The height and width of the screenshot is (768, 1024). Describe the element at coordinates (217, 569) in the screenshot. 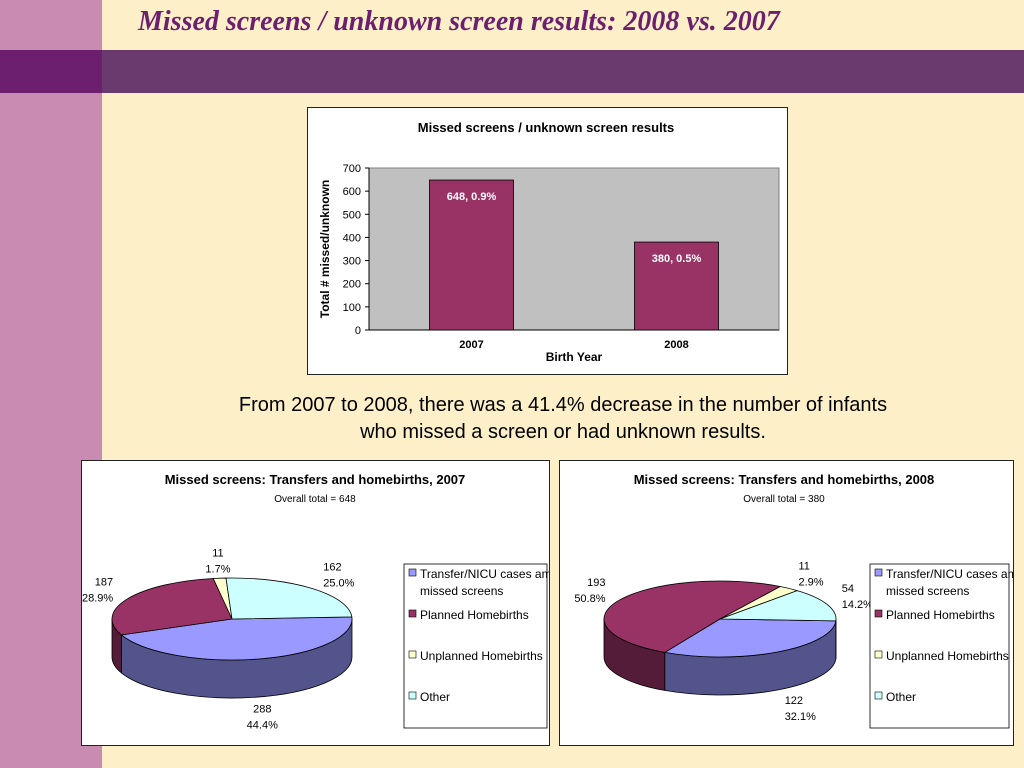

I see `pie-percent-label-2: 1.7%` at that location.